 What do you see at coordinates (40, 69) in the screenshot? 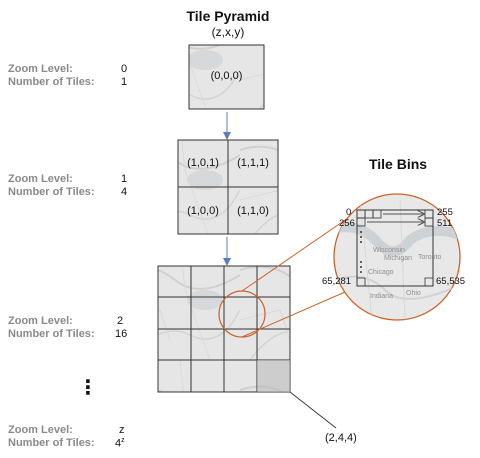
I see `level0-zoom-label: Zoom Level:` at bounding box center [40, 69].